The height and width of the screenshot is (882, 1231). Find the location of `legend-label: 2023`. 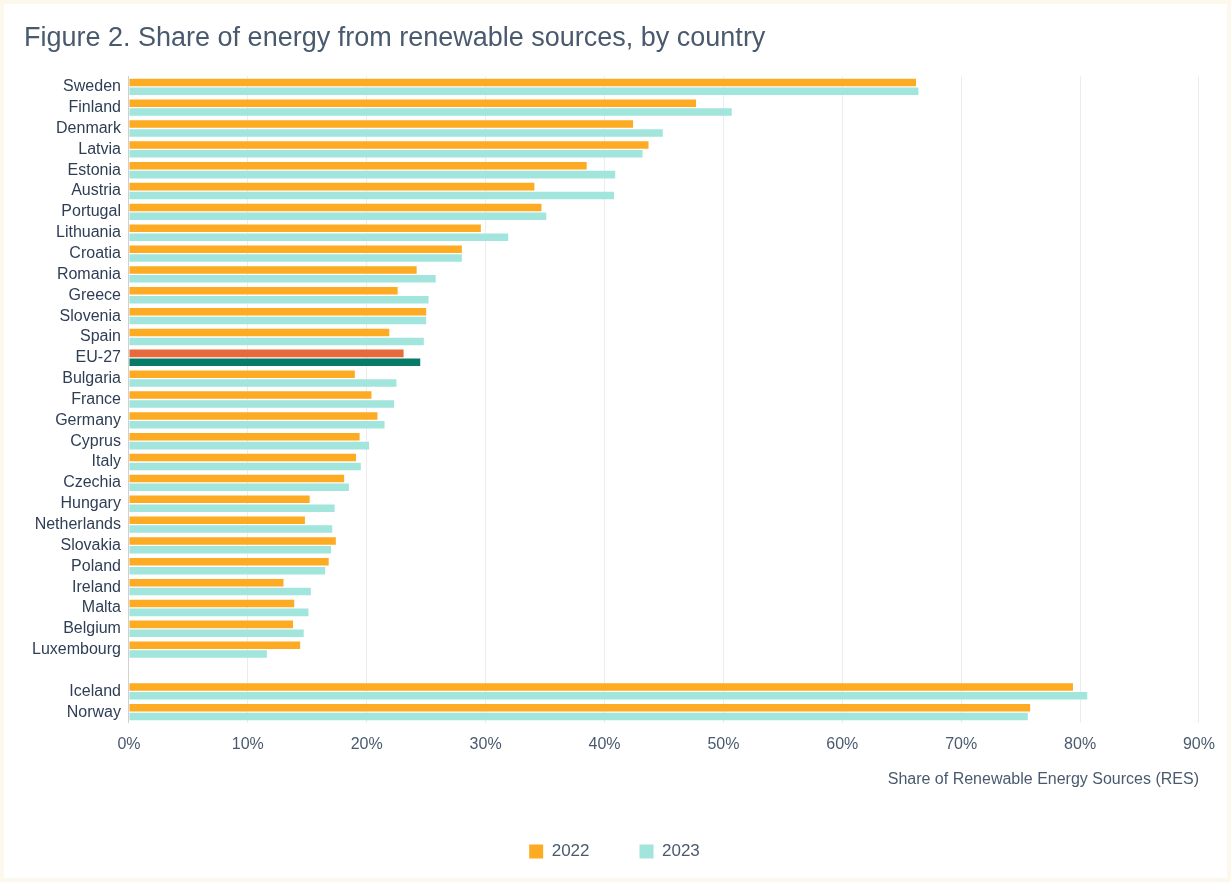

legend-label: 2023 is located at coordinates (681, 851).